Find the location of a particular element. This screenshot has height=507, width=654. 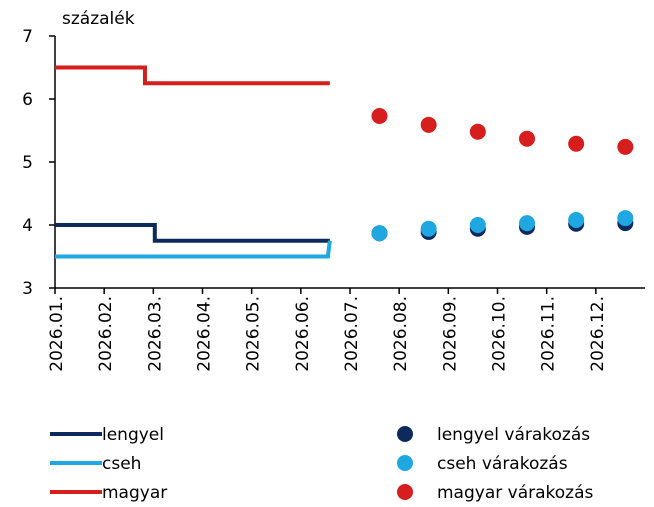

x-tick-label: 2026.07. is located at coordinates (352, 334).